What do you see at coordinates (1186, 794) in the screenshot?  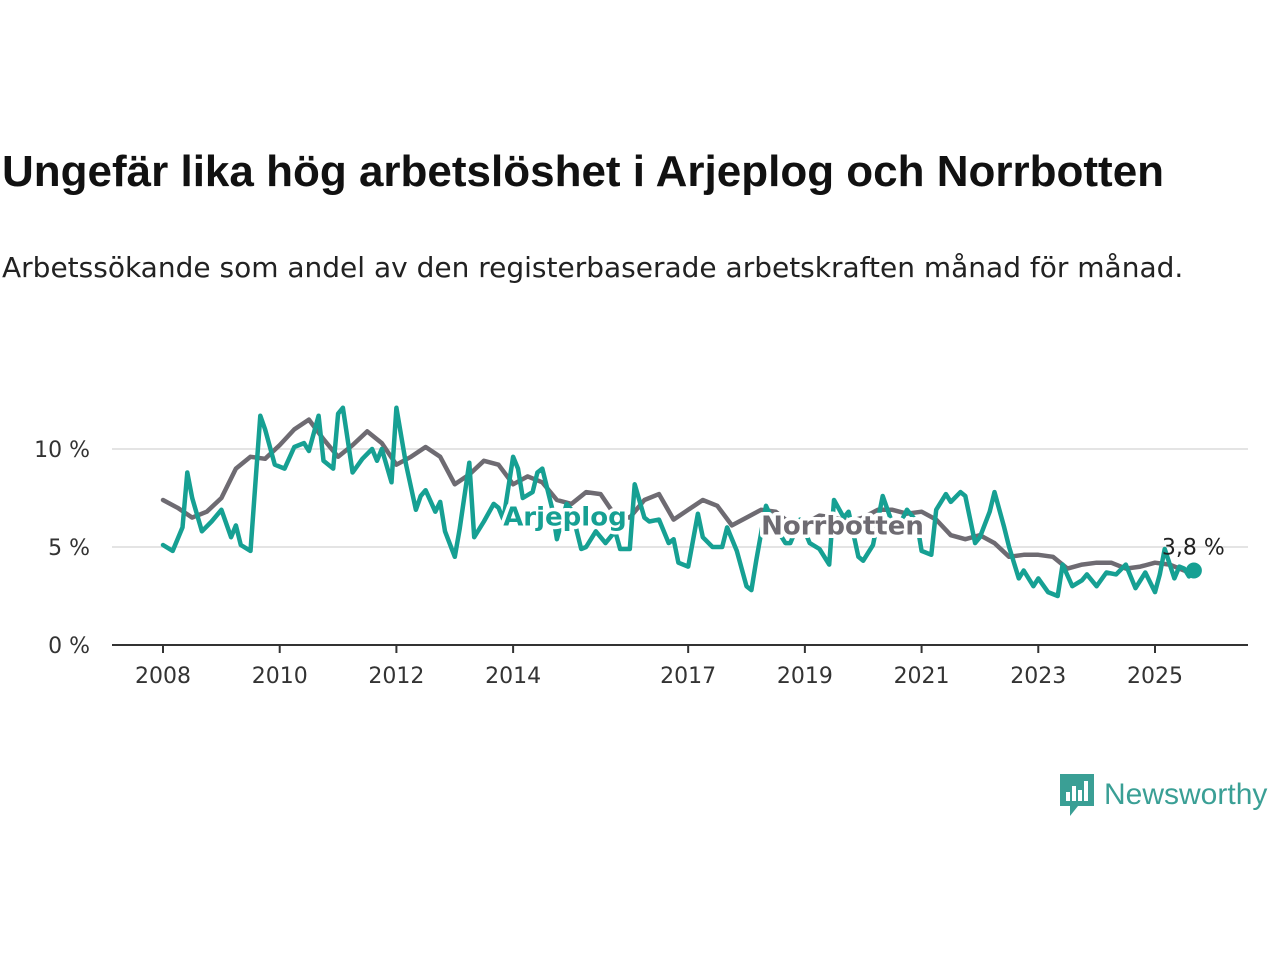 I see `brand-name: Newsworthy` at bounding box center [1186, 794].